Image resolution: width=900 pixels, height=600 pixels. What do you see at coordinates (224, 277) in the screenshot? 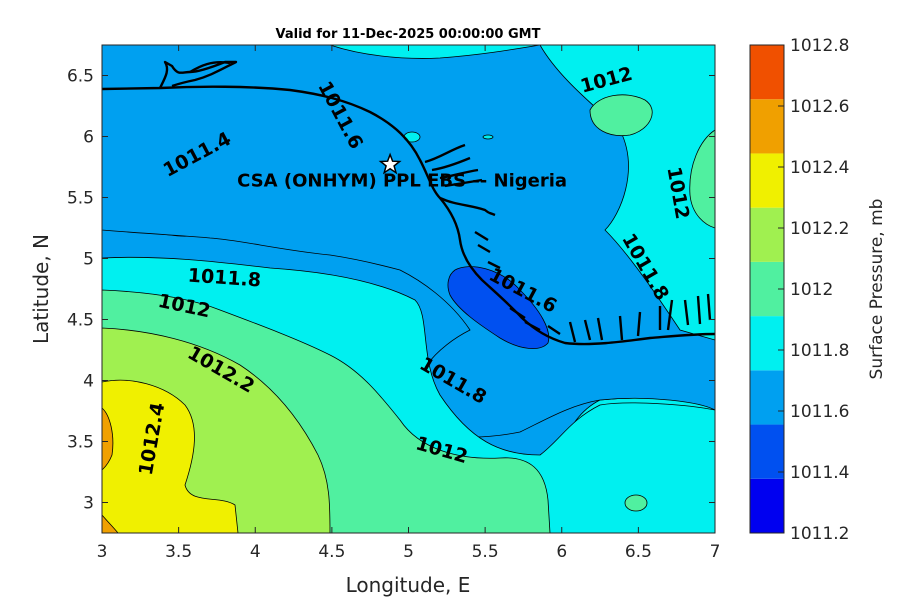
I see `contour-label-1011-8-b: 1011.8` at bounding box center [224, 277].